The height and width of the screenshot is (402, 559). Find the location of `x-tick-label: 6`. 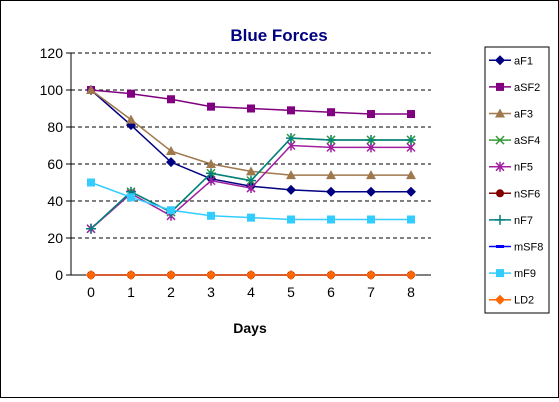

x-tick-label: 6 is located at coordinates (331, 292).